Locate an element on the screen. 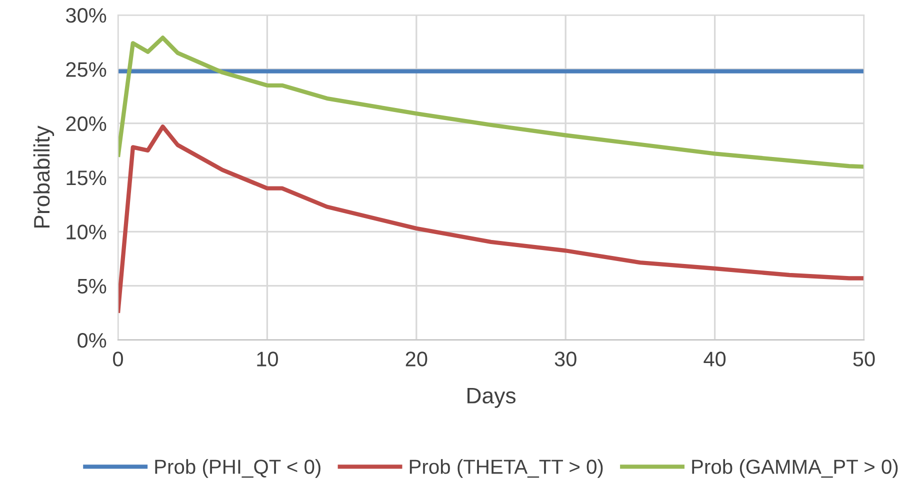 This screenshot has height=499, width=903. y-tick-label: 20% is located at coordinates (86, 124).